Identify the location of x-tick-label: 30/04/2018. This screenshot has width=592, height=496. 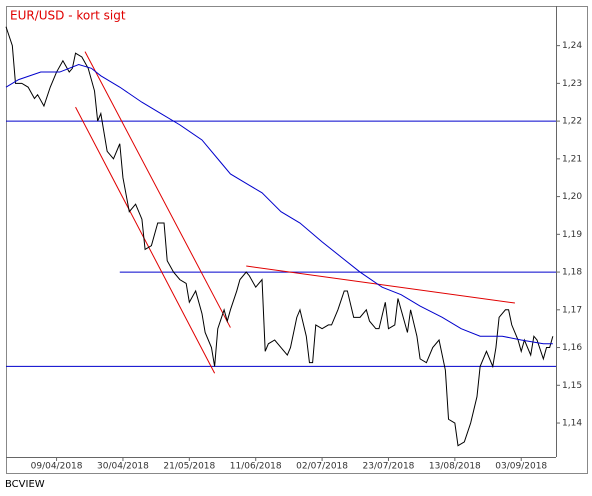
(123, 467).